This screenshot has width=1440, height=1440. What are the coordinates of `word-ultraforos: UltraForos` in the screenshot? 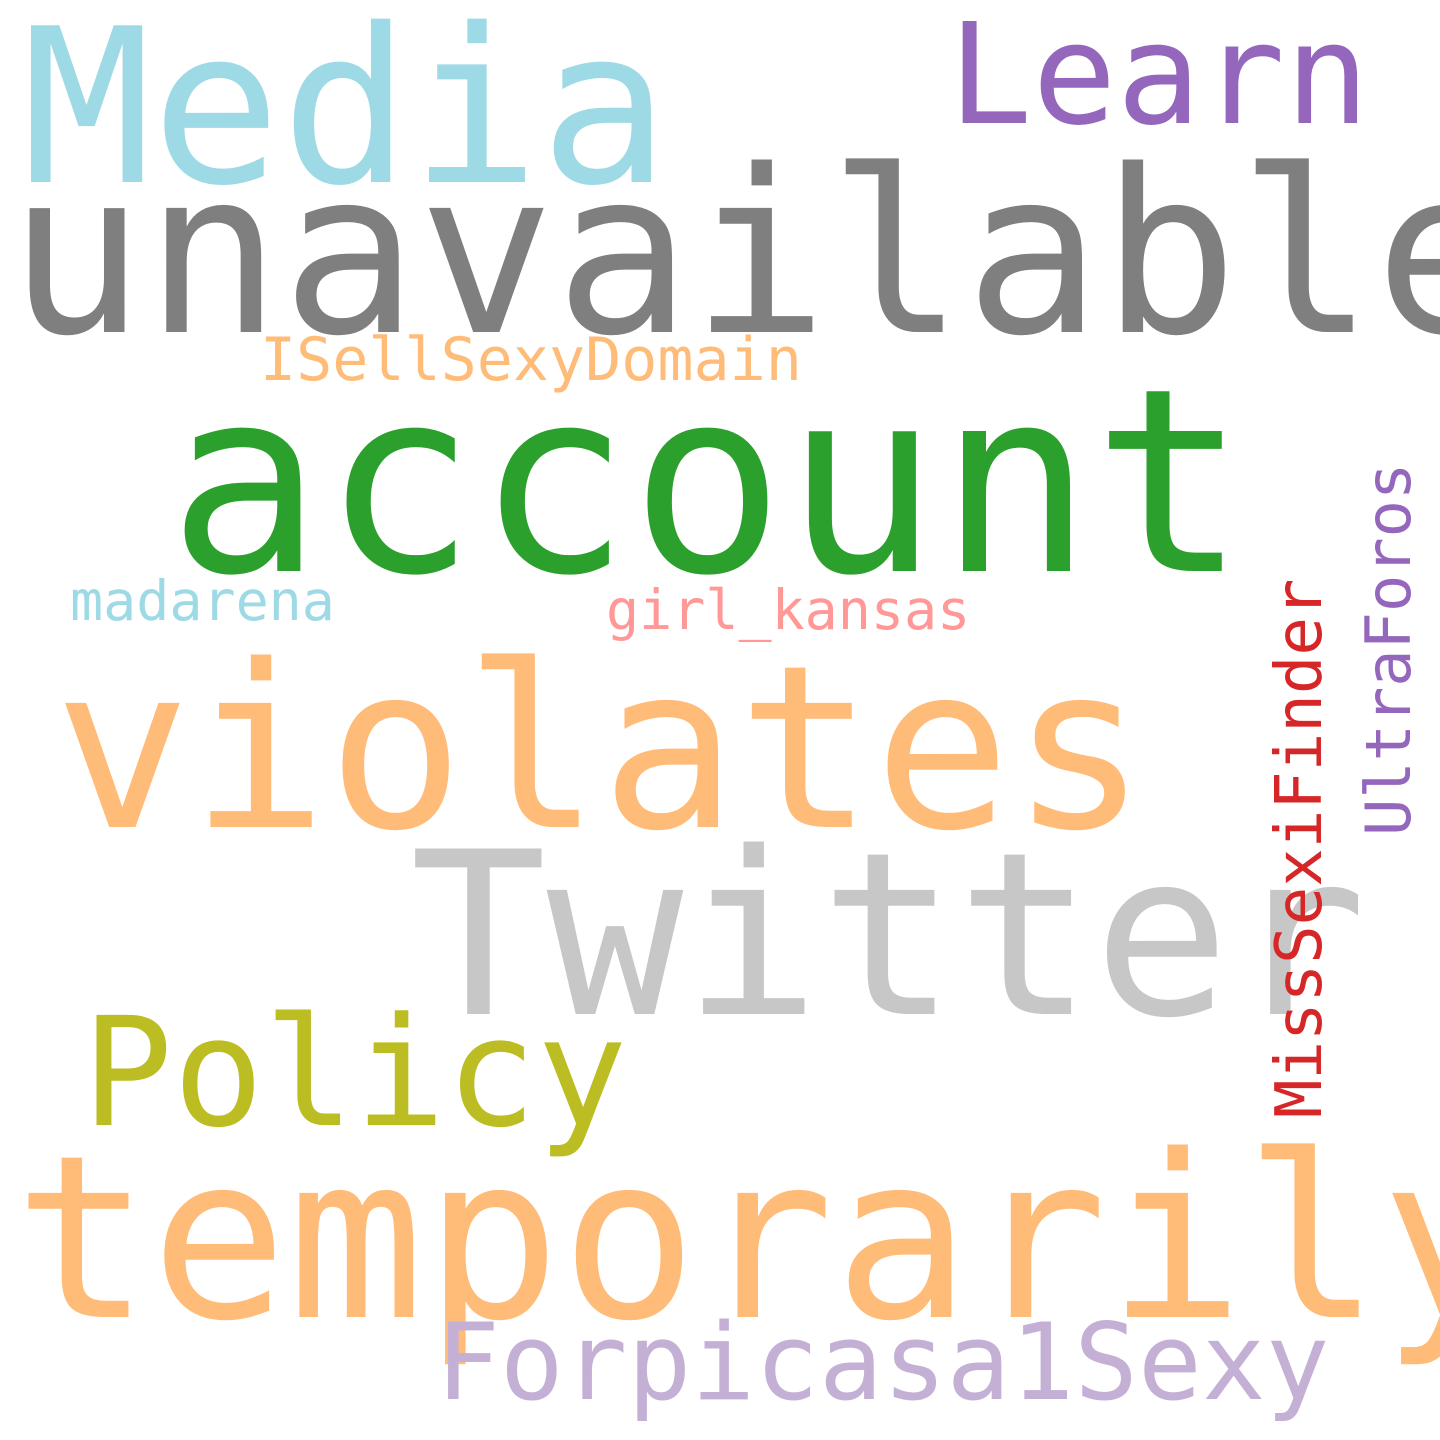 It's located at (1389, 649).